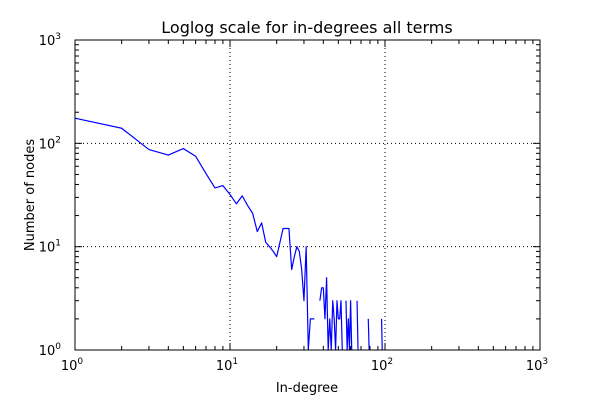  I want to click on x-tick-label: 10¹, so click(227, 365).